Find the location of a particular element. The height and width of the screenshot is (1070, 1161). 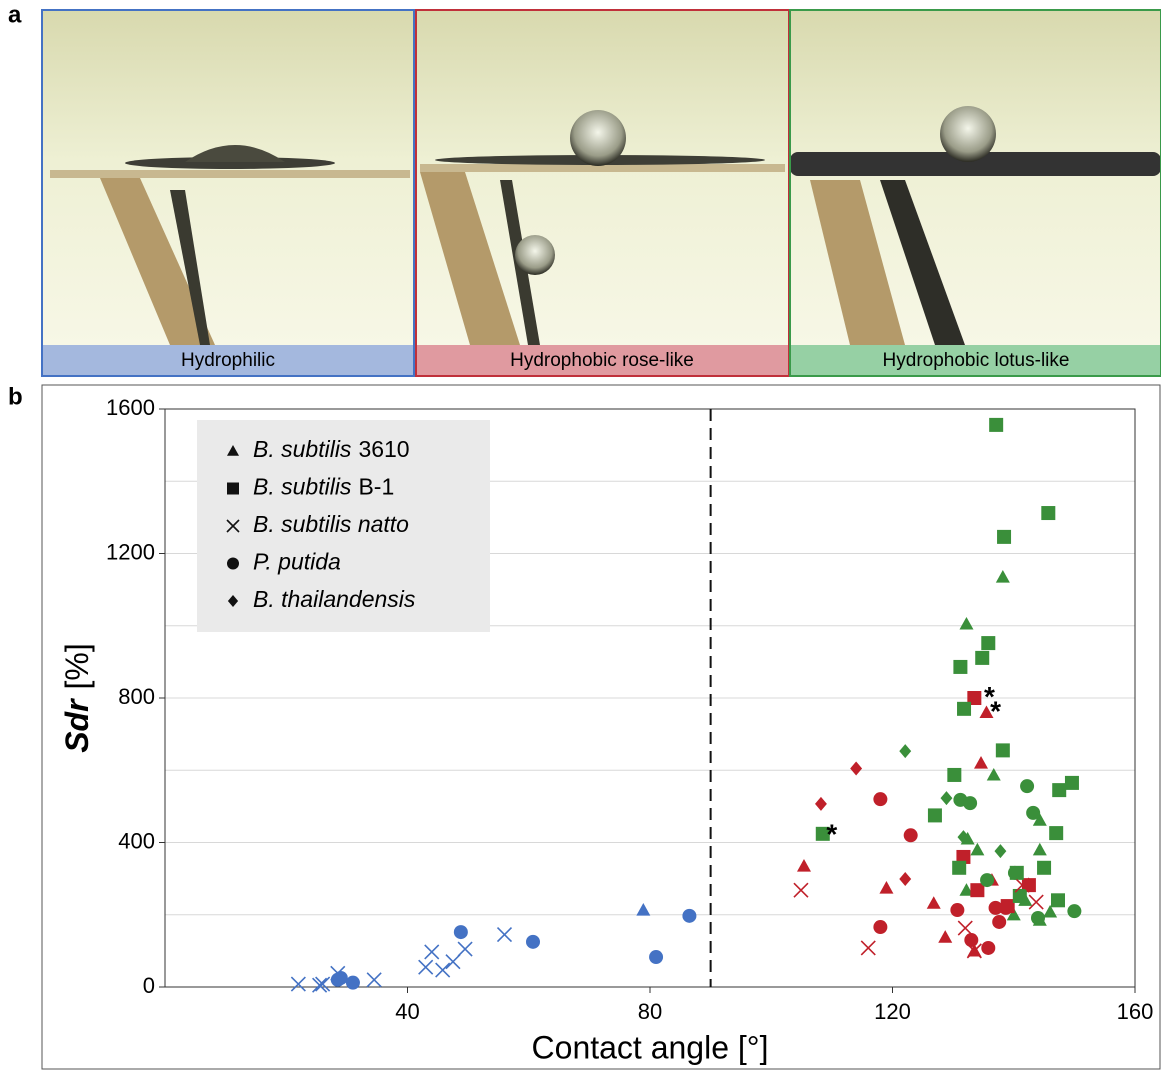

x-tick-label: 160 is located at coordinates (1135, 1011).